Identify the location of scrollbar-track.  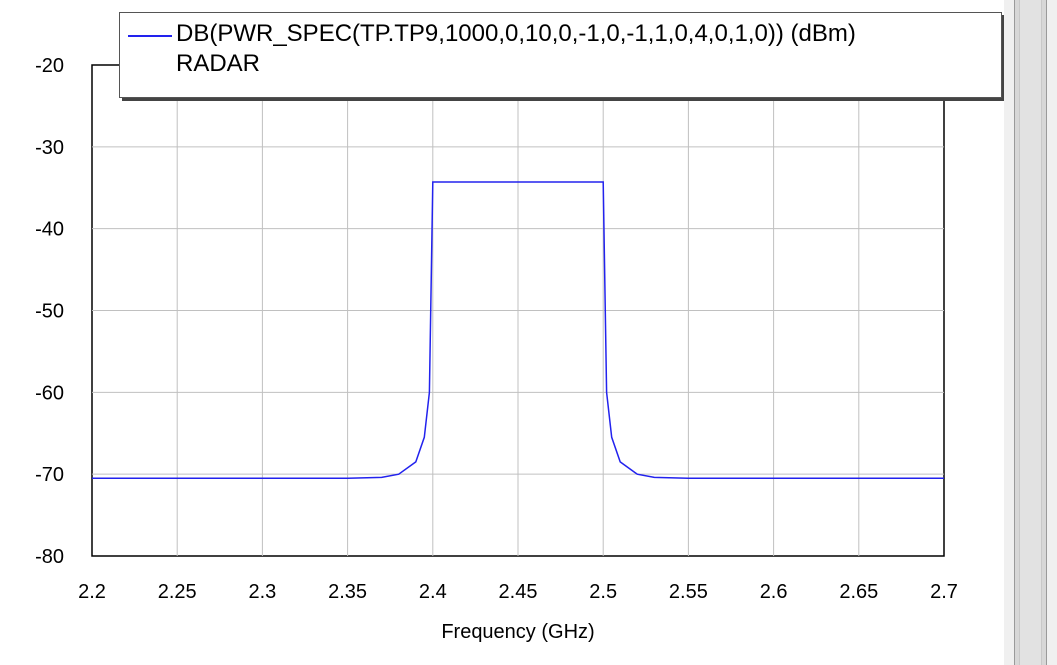
(1030, 332).